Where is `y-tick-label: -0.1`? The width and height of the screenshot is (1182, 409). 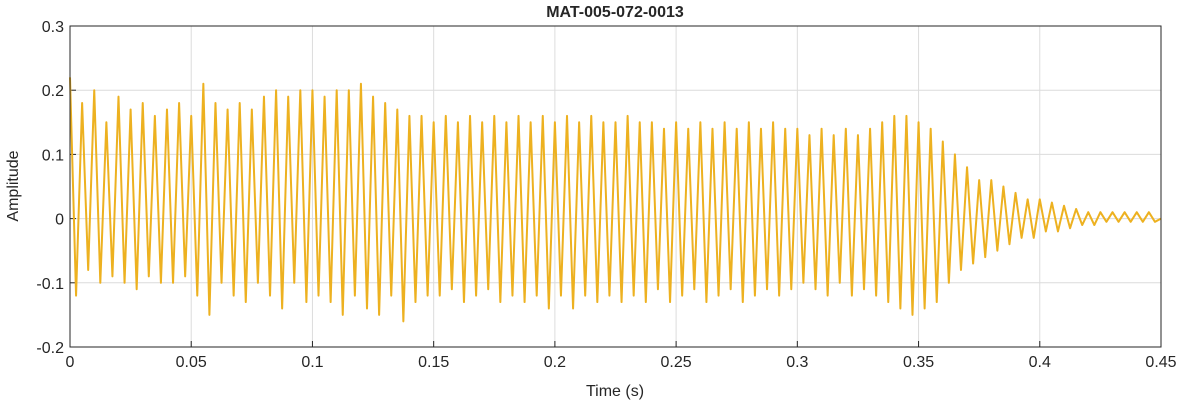
y-tick-label: -0.1 is located at coordinates (50, 284).